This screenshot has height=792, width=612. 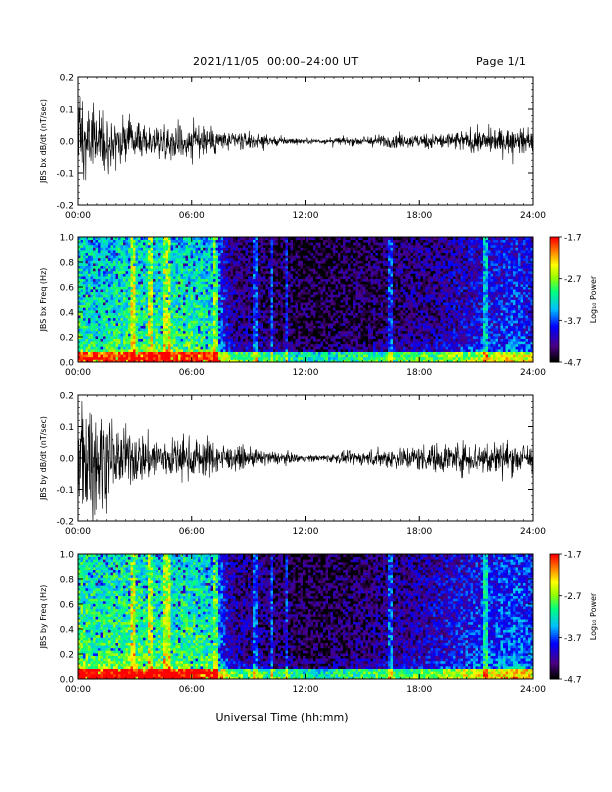 What do you see at coordinates (43, 141) in the screenshot?
I see `y-axis-label: JBS bx dB/dt (nT/sec)` at bounding box center [43, 141].